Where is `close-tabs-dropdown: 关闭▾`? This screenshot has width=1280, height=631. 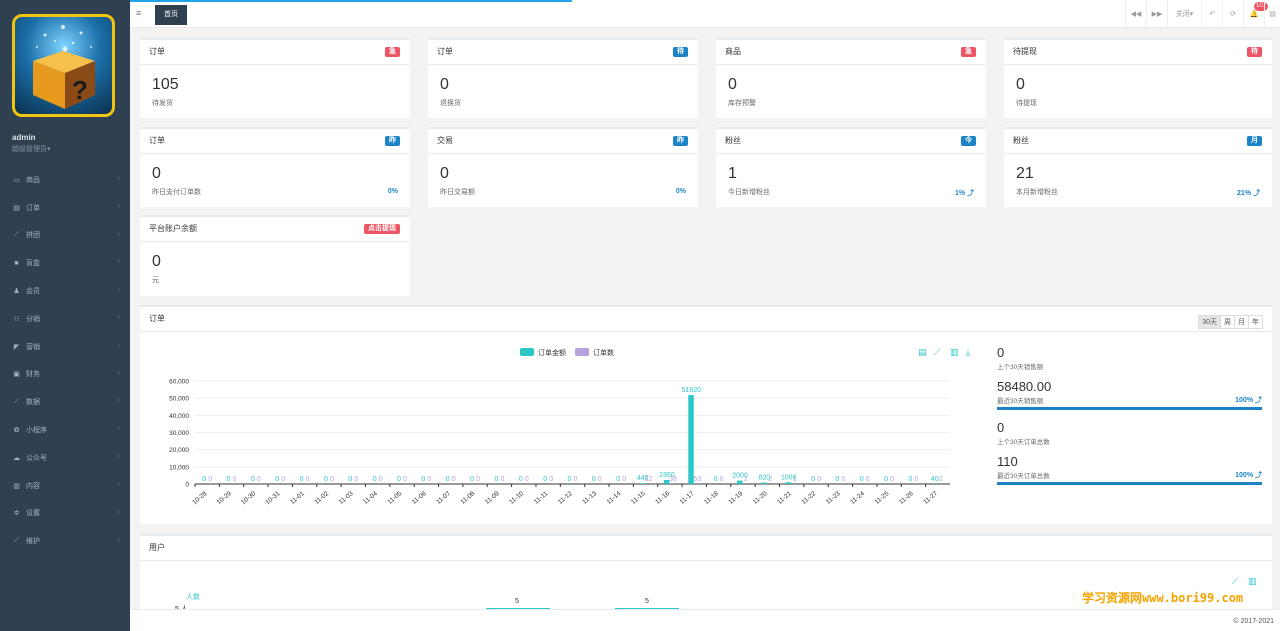
close-tabs-dropdown: 关闭▾ is located at coordinates (1184, 13).